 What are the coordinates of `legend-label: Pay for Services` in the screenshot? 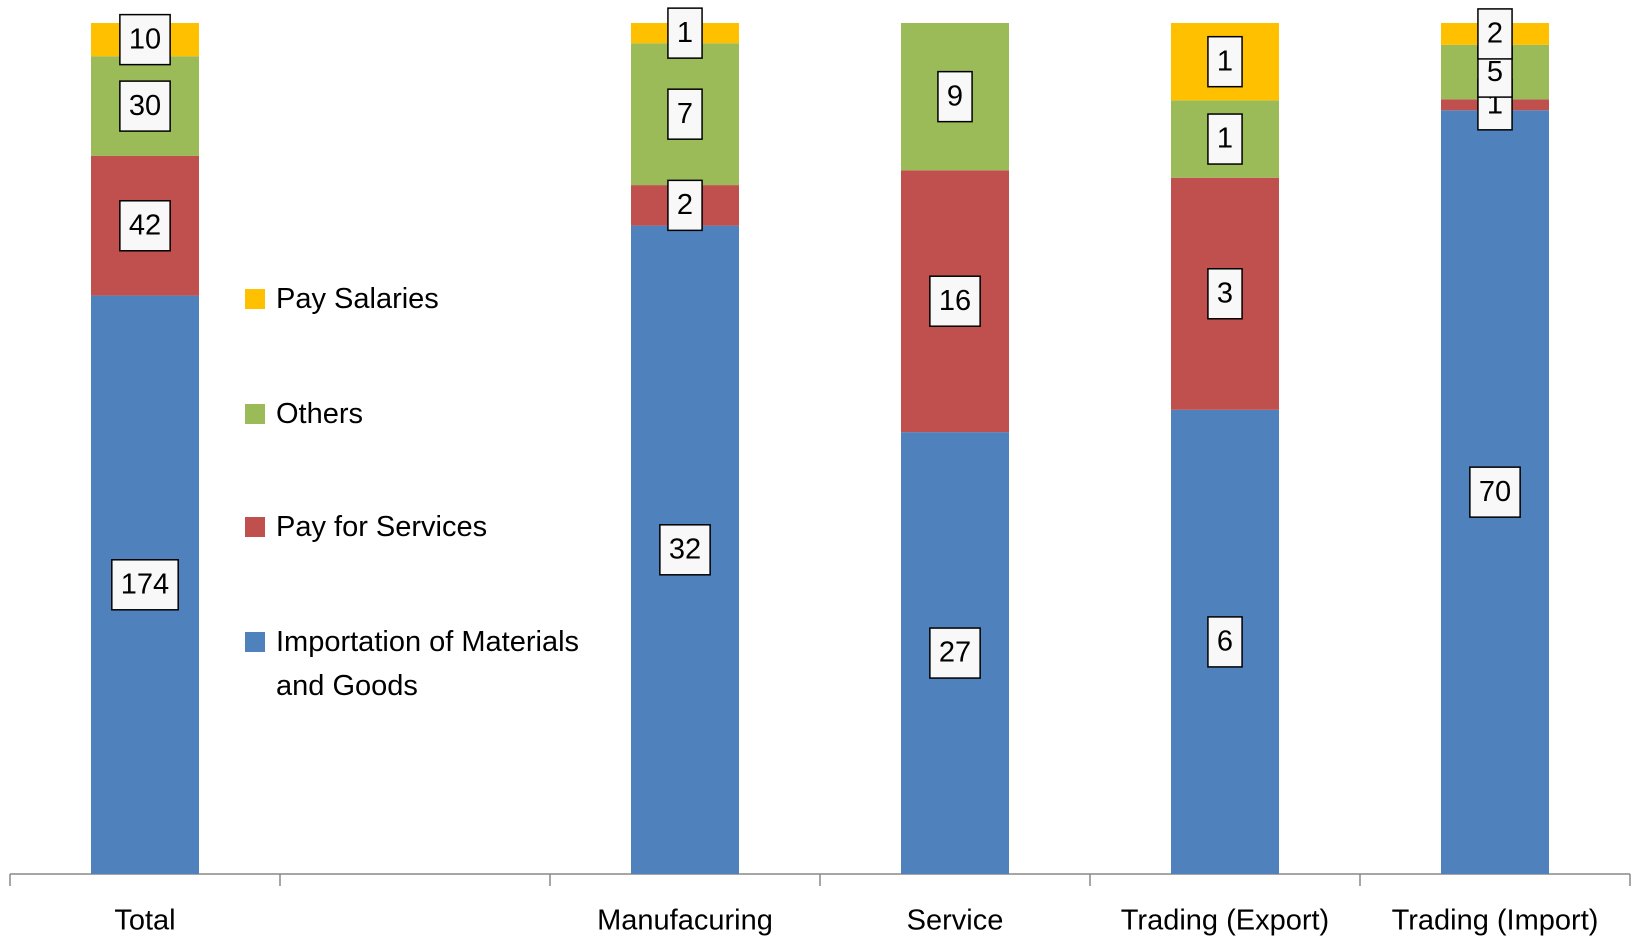 It's located at (382, 527).